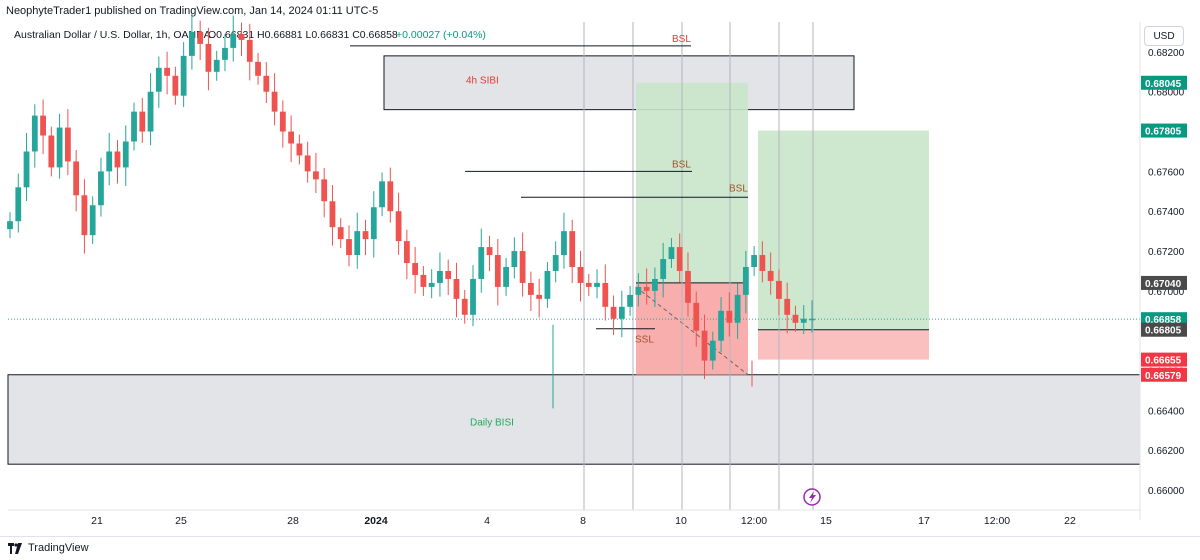 This screenshot has width=1200, height=560. Describe the element at coordinates (1166, 451) in the screenshot. I see `y-tick-label: 0.66200` at that location.